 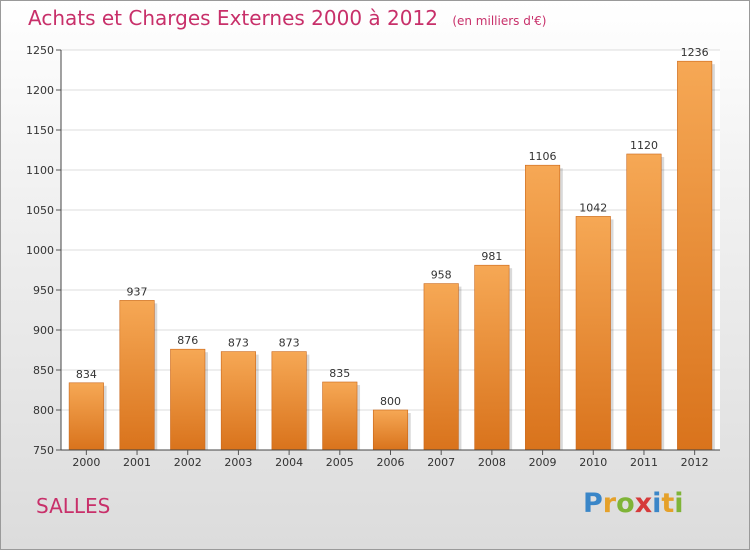 What do you see at coordinates (543, 462) in the screenshot?
I see `x-tick-label-2009: 2009` at bounding box center [543, 462].